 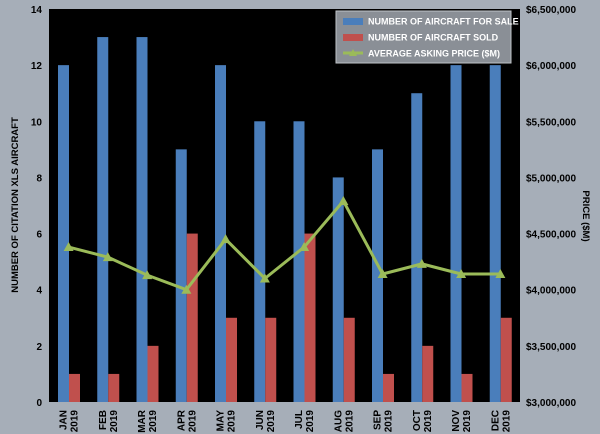 I want to click on bar-sold-mar, so click(x=153, y=373).